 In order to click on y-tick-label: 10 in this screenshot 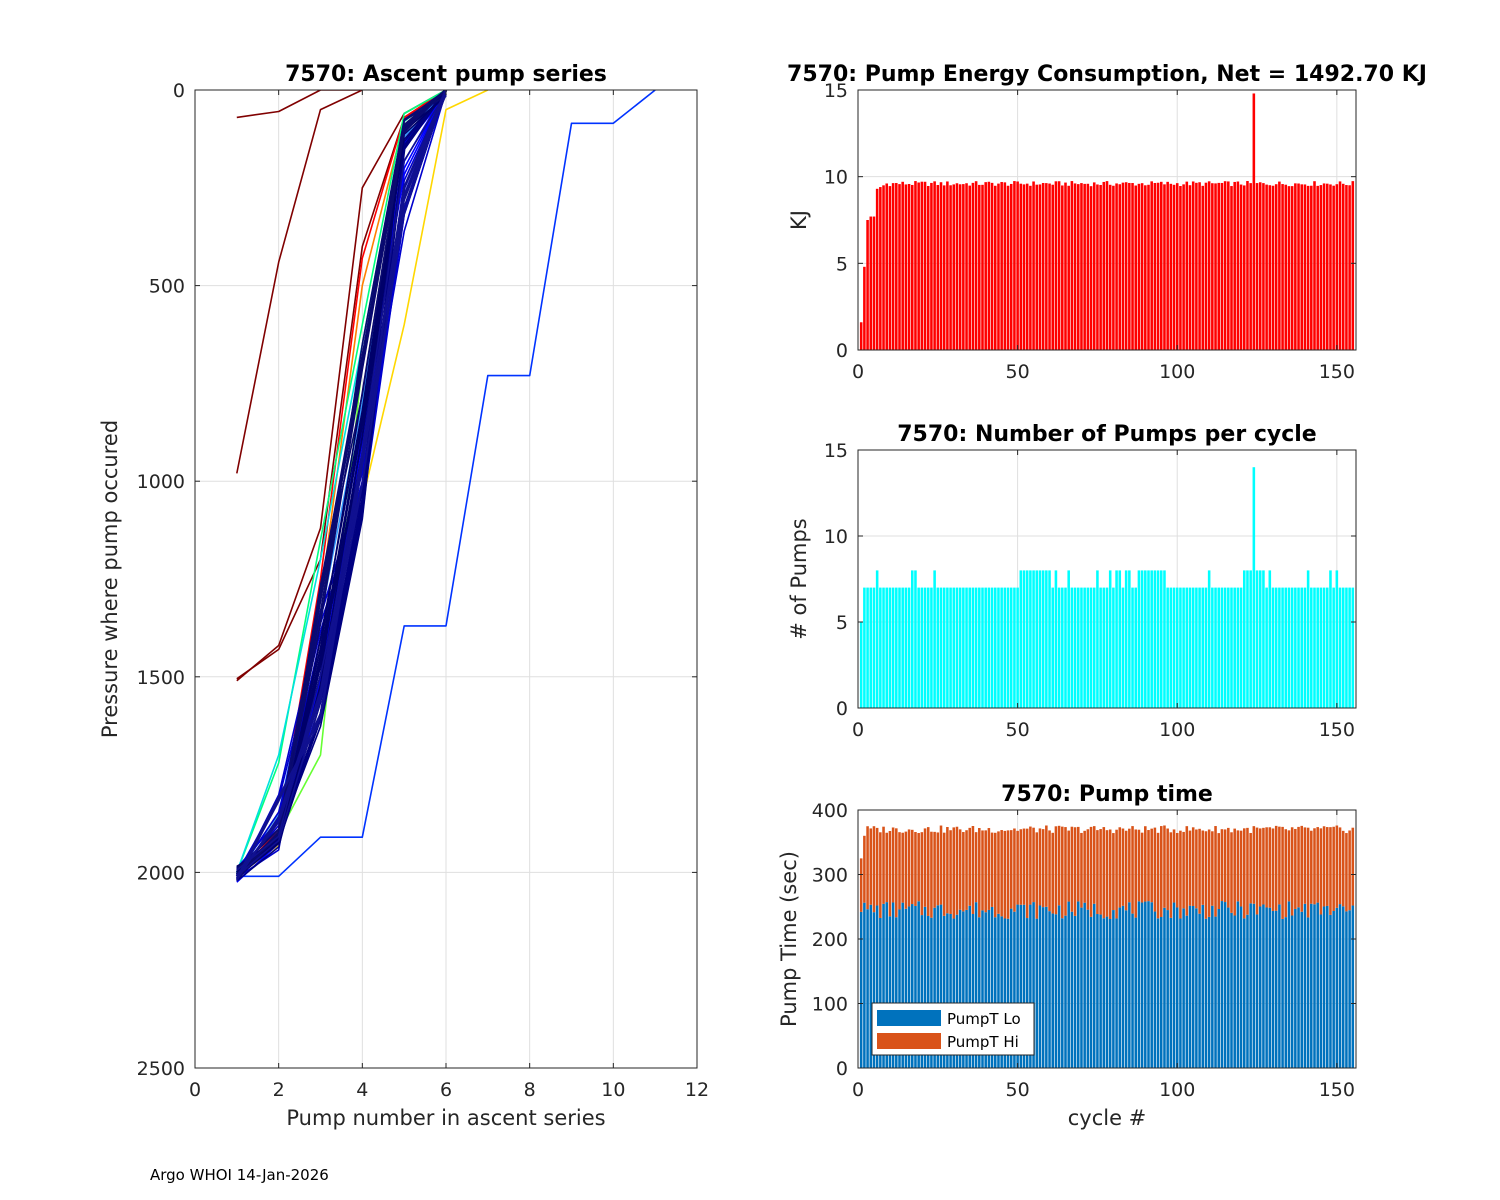, I will do `click(836, 178)`.